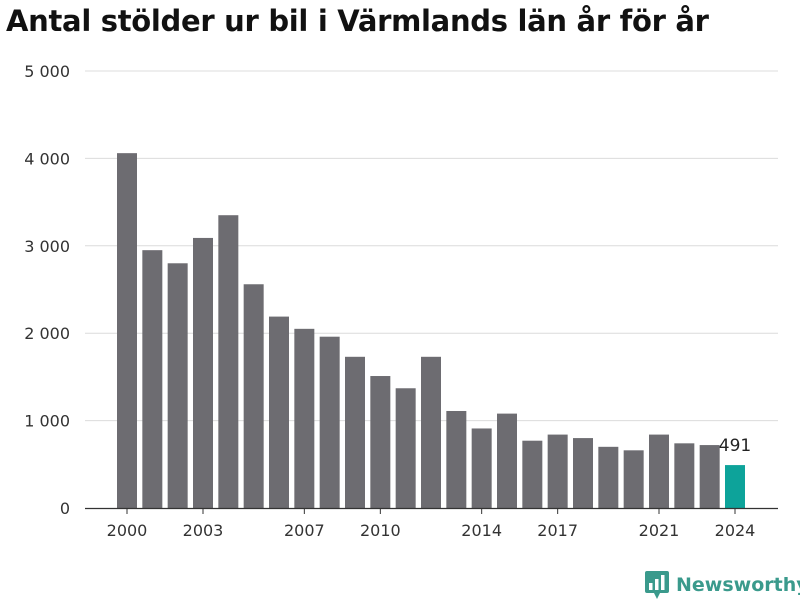  I want to click on y-tick-label: 2 000, so click(47, 333).